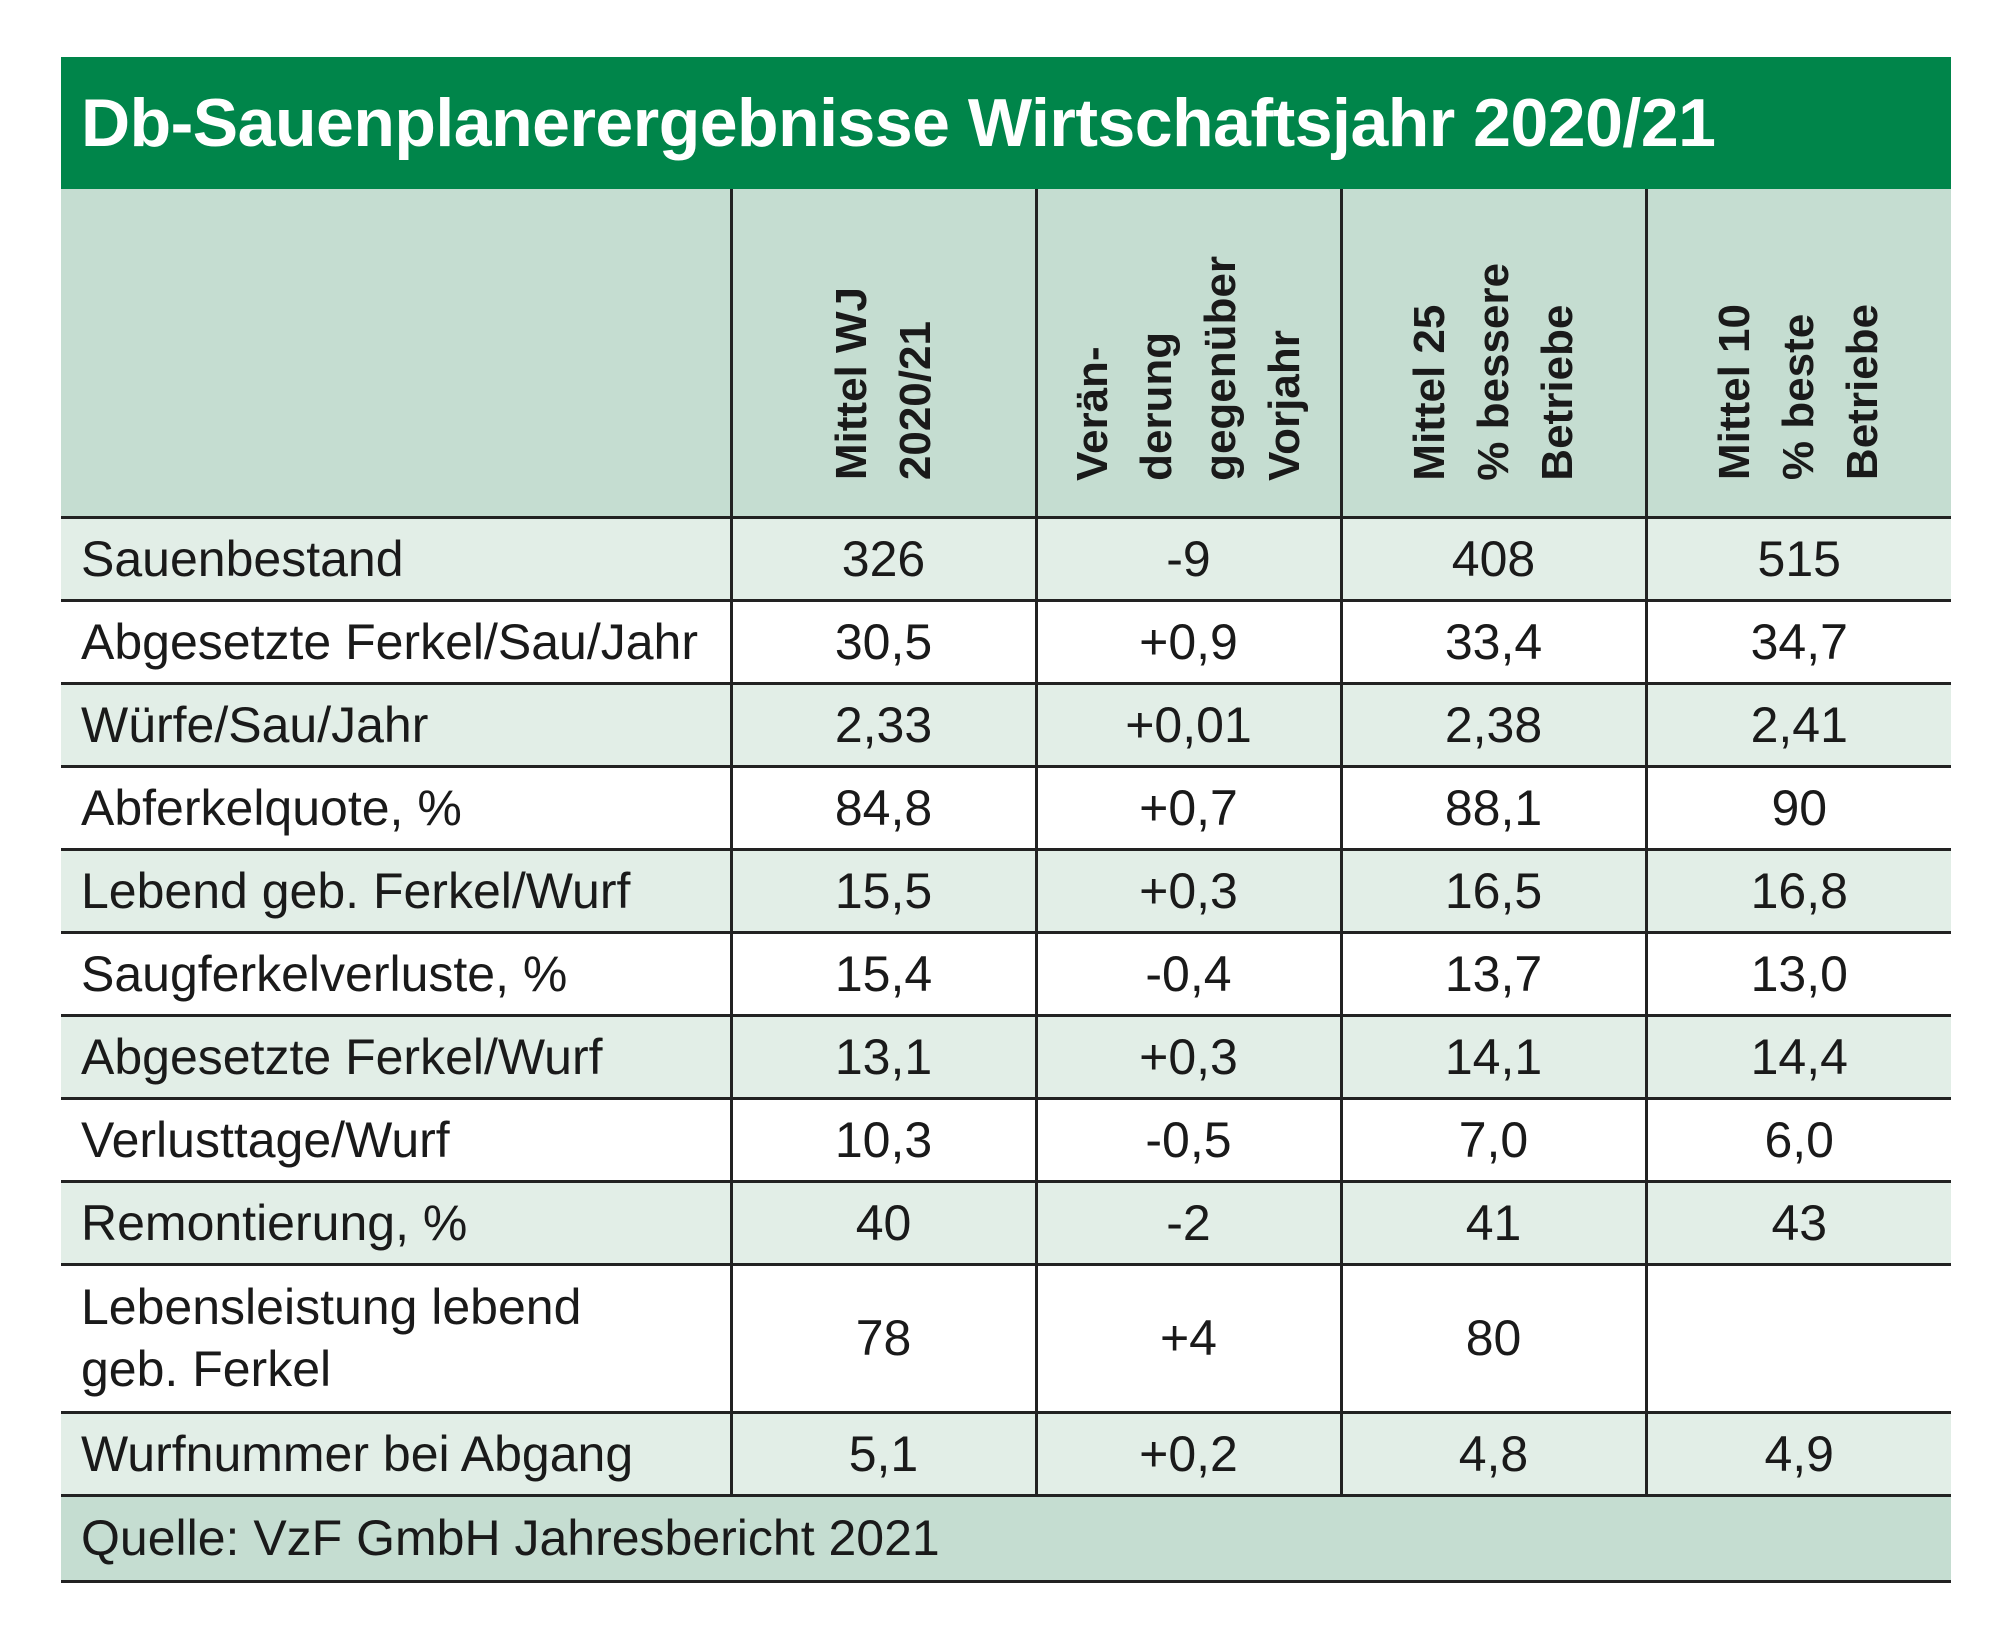 This screenshot has height=1637, width=2000. I want to click on cell-value: 5,1, so click(883, 1453).